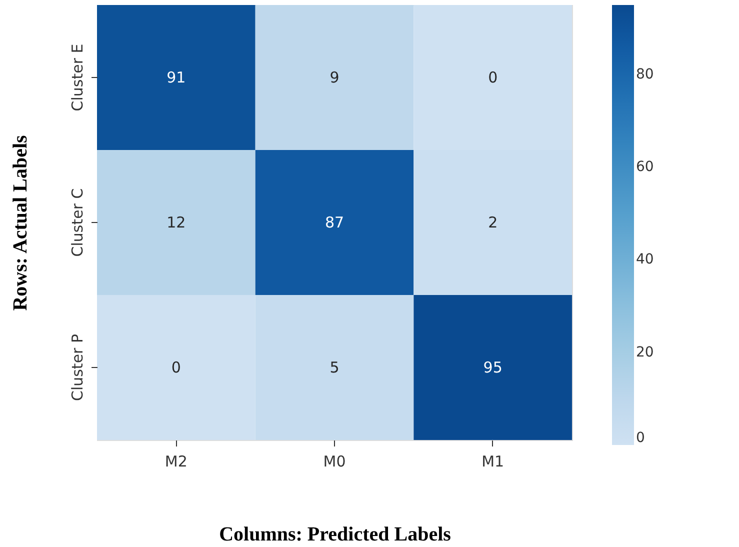 This screenshot has width=739, height=547. What do you see at coordinates (176, 223) in the screenshot?
I see `data-label: 12` at bounding box center [176, 223].